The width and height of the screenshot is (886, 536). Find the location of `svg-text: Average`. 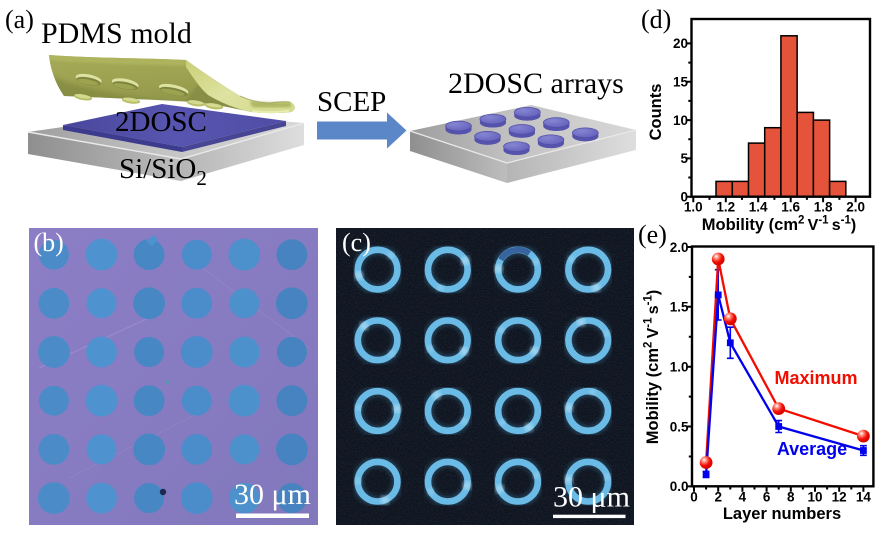

svg-text: Average is located at coordinates (812, 449).